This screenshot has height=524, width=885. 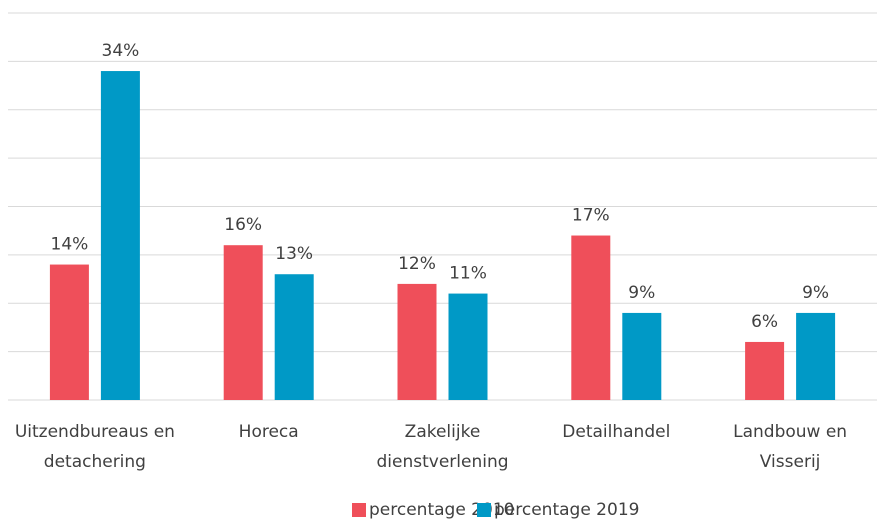 What do you see at coordinates (243, 225) in the screenshot?
I see `data-label: 16%` at bounding box center [243, 225].